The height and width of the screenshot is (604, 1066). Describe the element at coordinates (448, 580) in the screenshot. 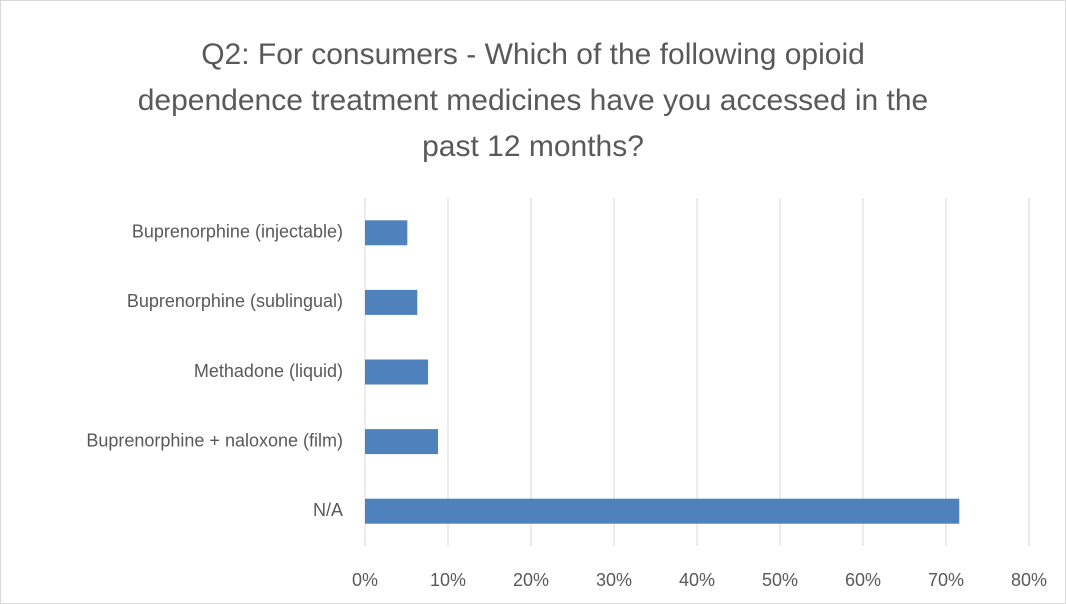

I see `x-tick-label: 10%` at that location.